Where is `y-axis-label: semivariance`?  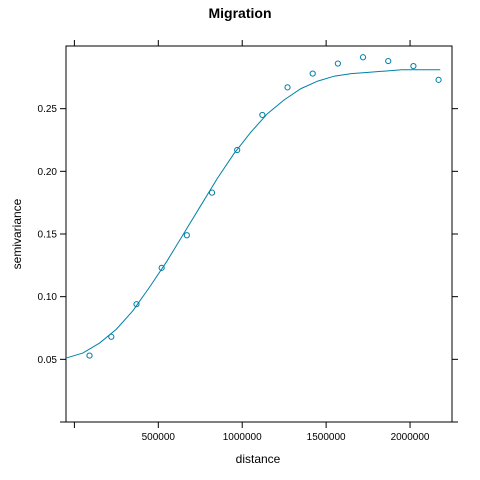
y-axis-label: semivariance is located at coordinates (17, 233).